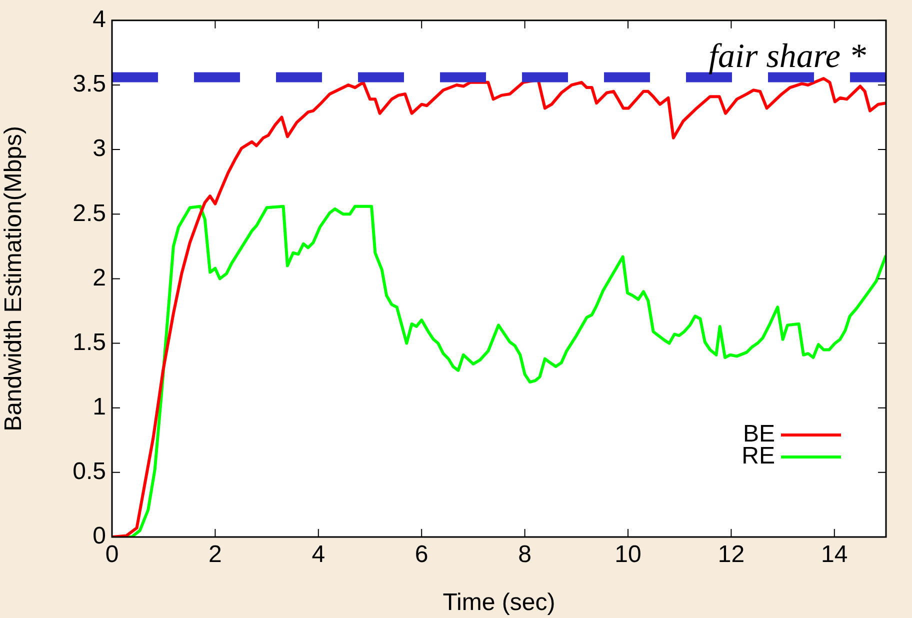  Describe the element at coordinates (731, 554) in the screenshot. I see `x-tick-label: 12` at that location.